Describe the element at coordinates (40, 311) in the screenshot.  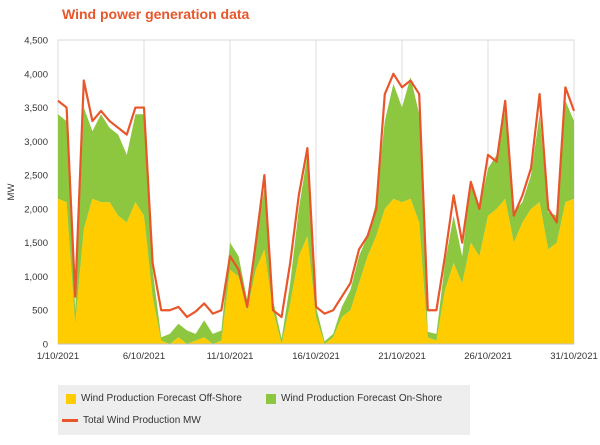
I see `y-tick-label: 500` at that location.